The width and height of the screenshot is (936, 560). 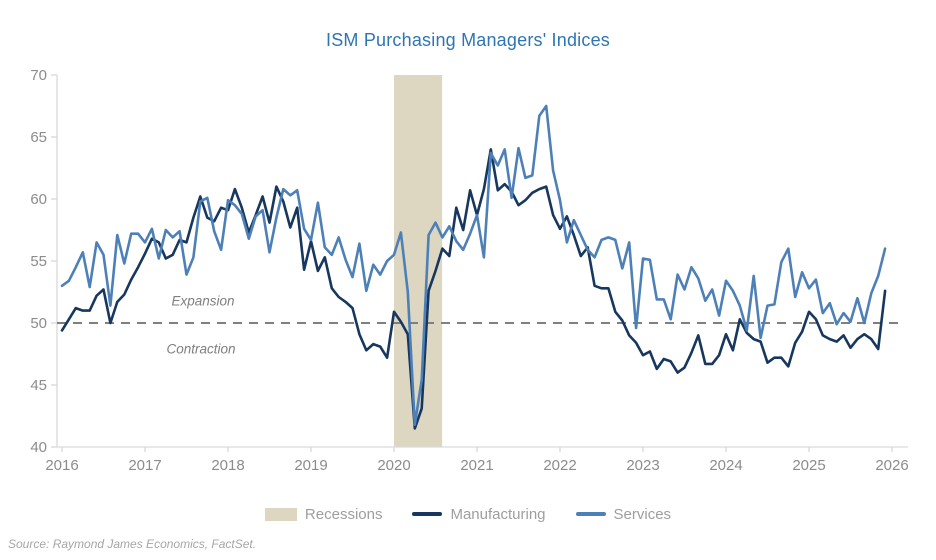 I want to click on y-axis-tick-label: 45, so click(x=38, y=385).